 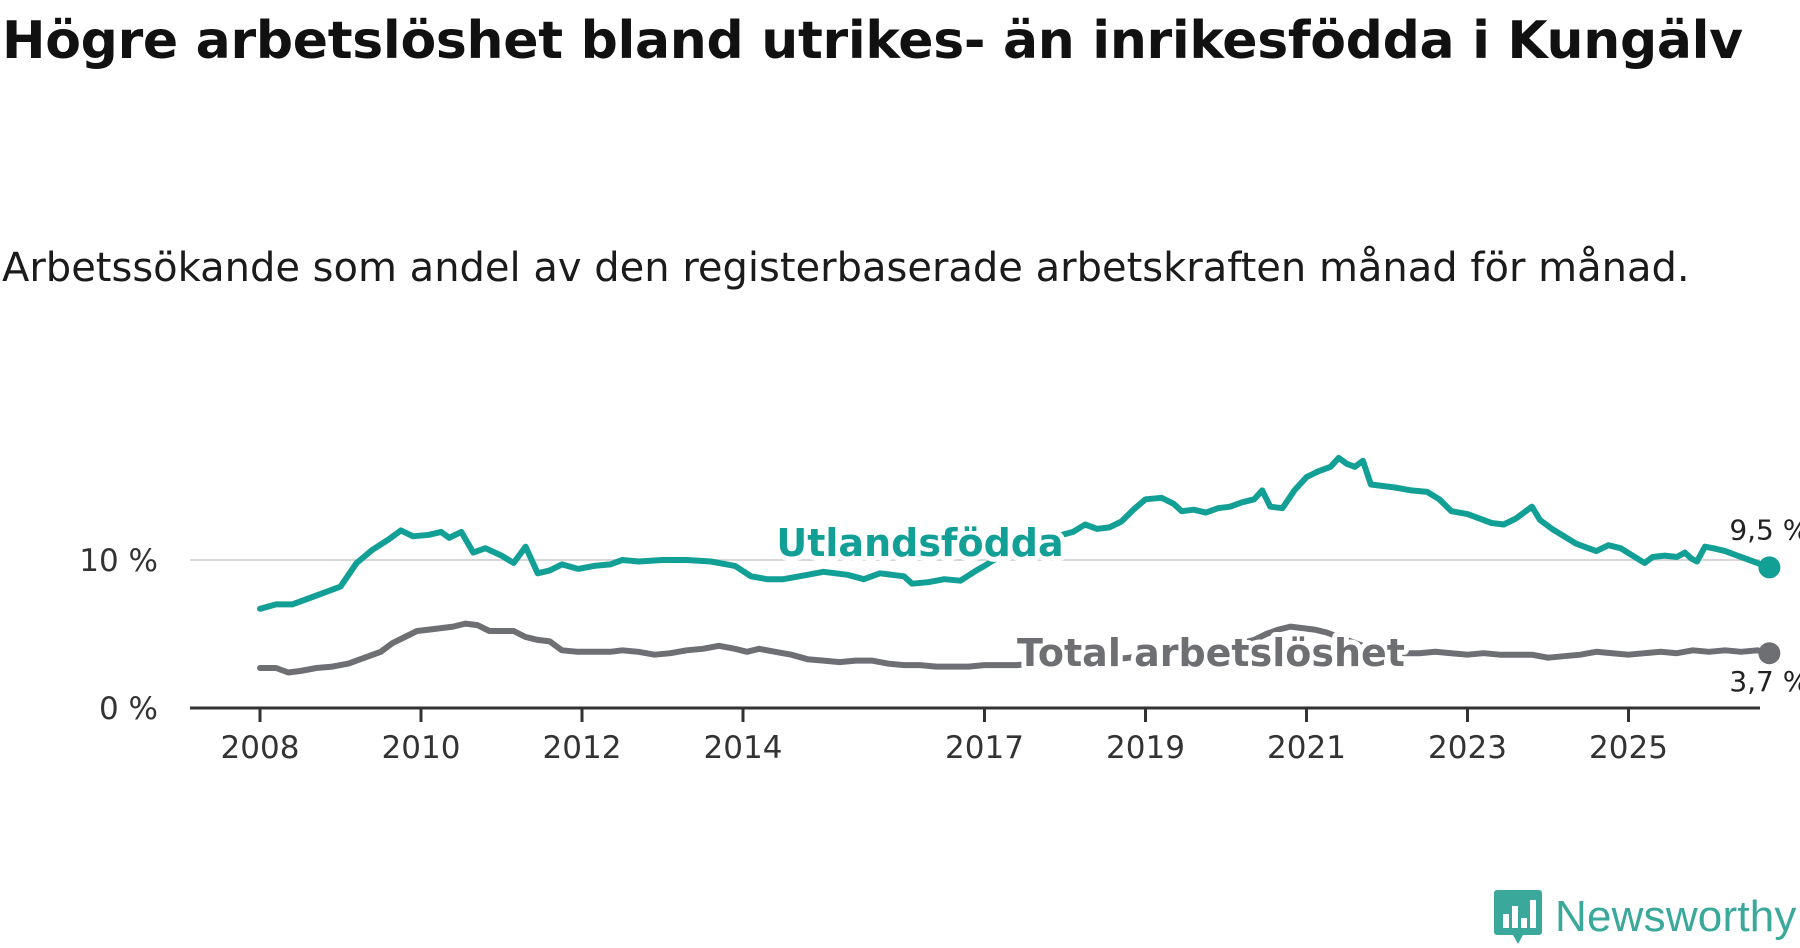 What do you see at coordinates (1467, 748) in the screenshot?
I see `x-tick-label-2023: 2023` at bounding box center [1467, 748].